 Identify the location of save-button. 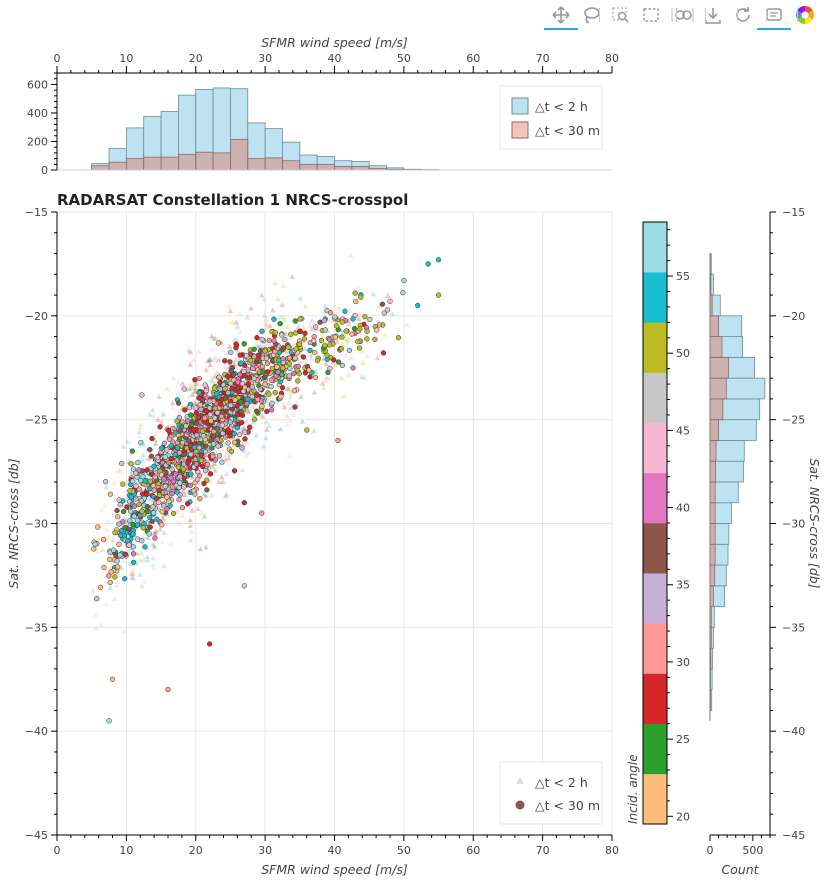
(713, 15).